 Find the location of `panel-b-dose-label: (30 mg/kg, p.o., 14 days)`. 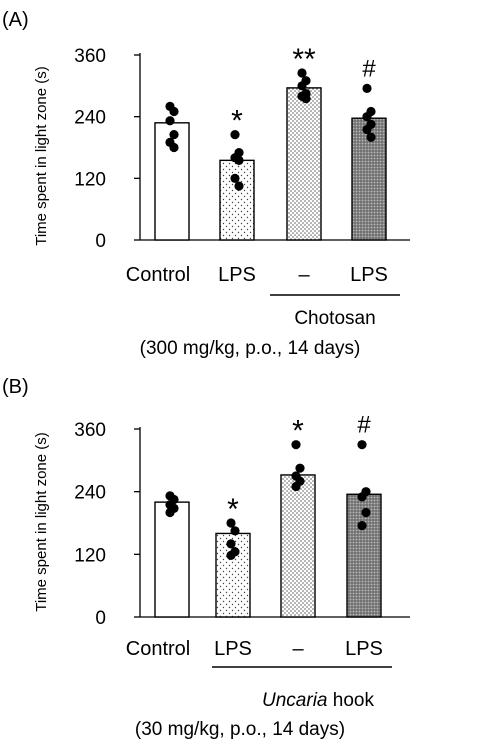

panel-b-dose-label: (30 mg/kg, p.o., 14 days) is located at coordinates (240, 729).